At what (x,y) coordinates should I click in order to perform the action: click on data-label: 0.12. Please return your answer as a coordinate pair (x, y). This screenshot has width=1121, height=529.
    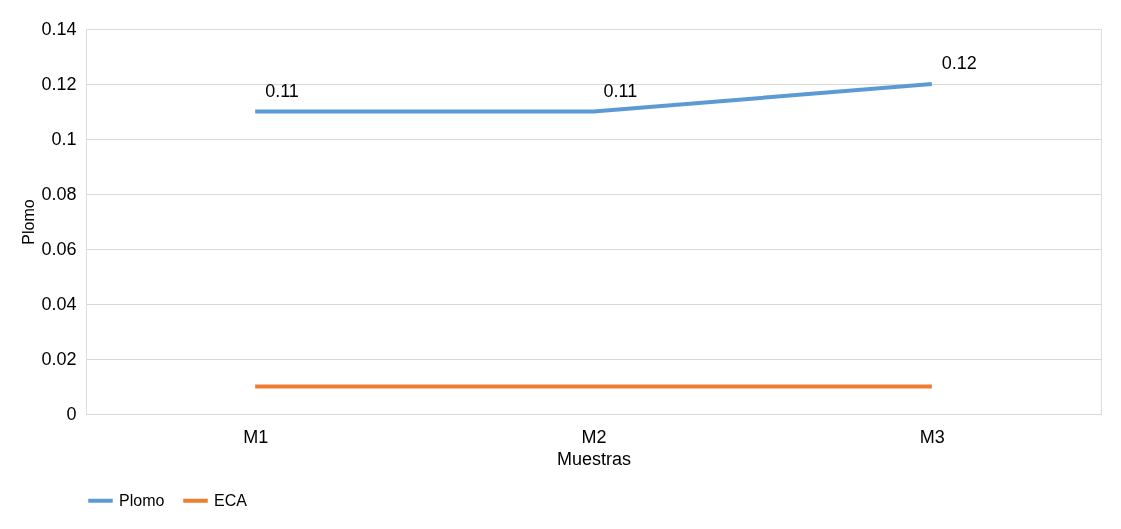
    Looking at the image, I should click on (959, 63).